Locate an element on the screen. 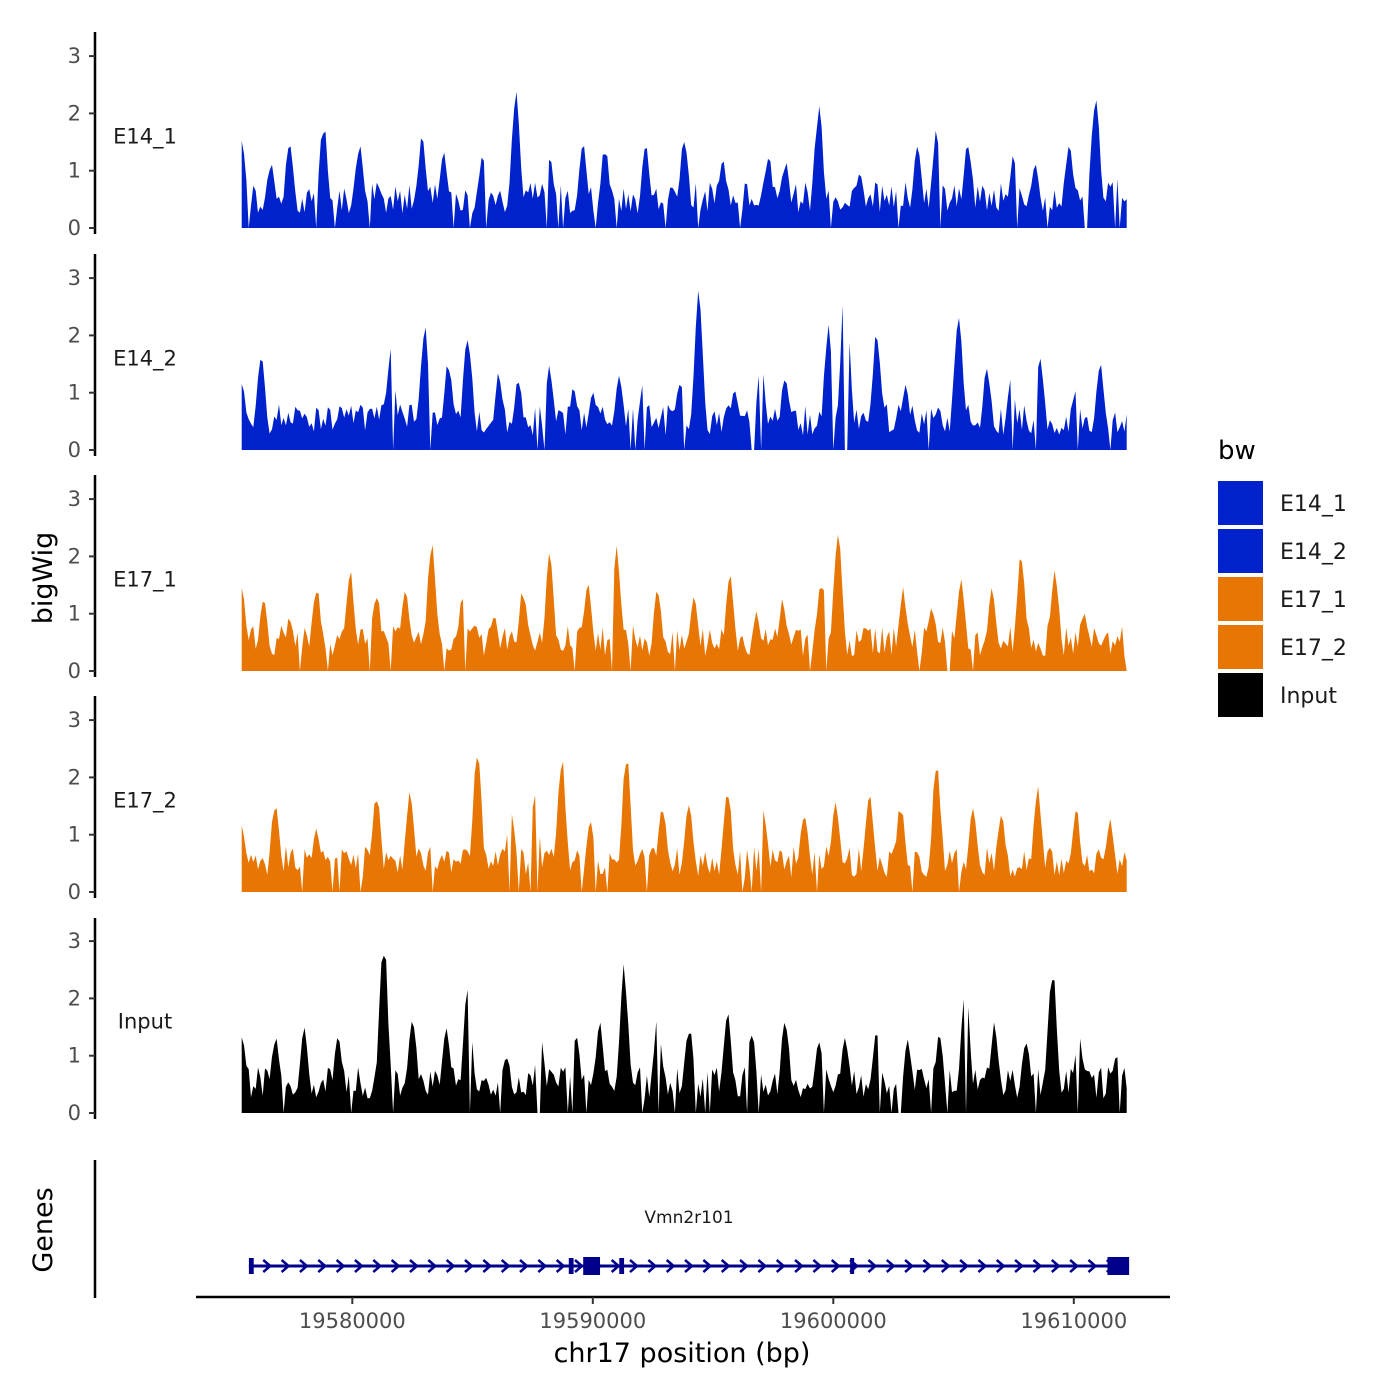 This screenshot has height=1400, width=1400. gene-label: Vmn2r101 is located at coordinates (688, 1218).